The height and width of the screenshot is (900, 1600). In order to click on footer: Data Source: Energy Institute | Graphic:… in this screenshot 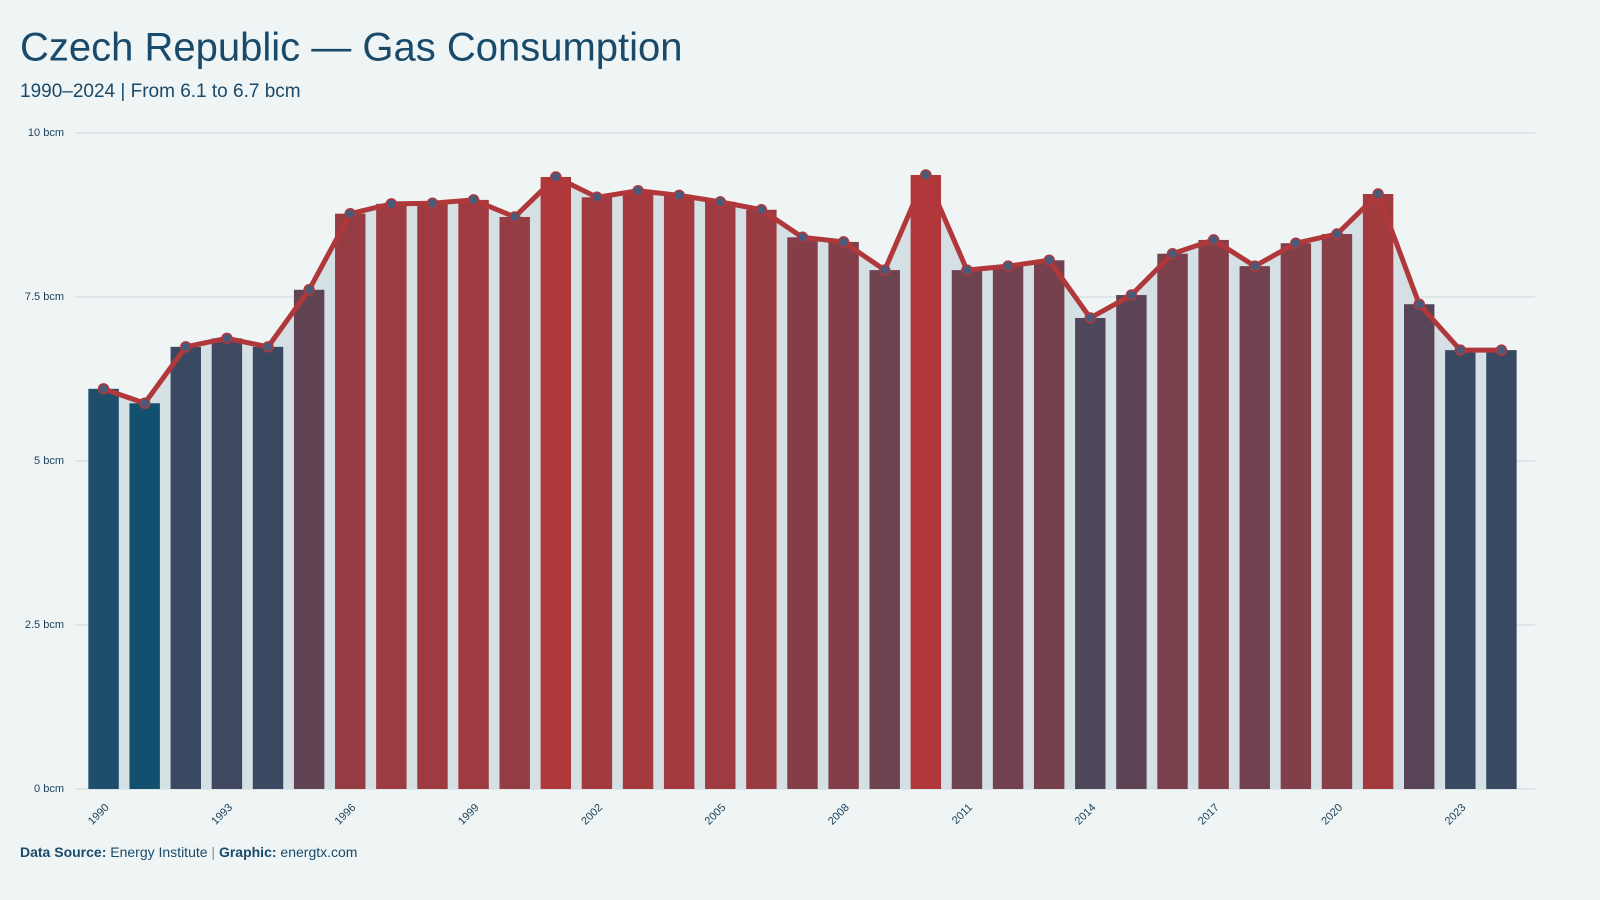, I will do `click(188, 852)`.